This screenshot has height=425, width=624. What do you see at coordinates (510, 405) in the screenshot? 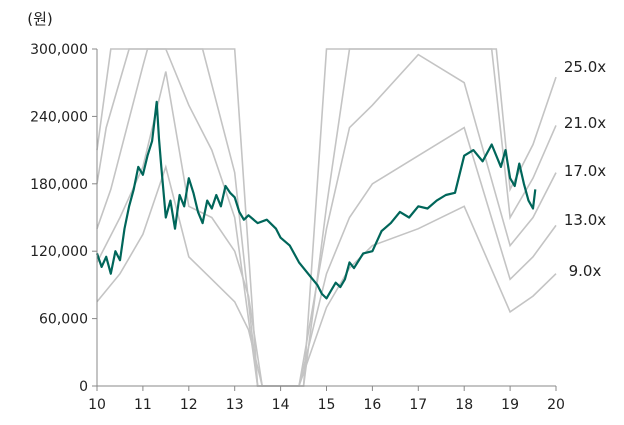
I see `x-tick-label: 19` at bounding box center [510, 405].